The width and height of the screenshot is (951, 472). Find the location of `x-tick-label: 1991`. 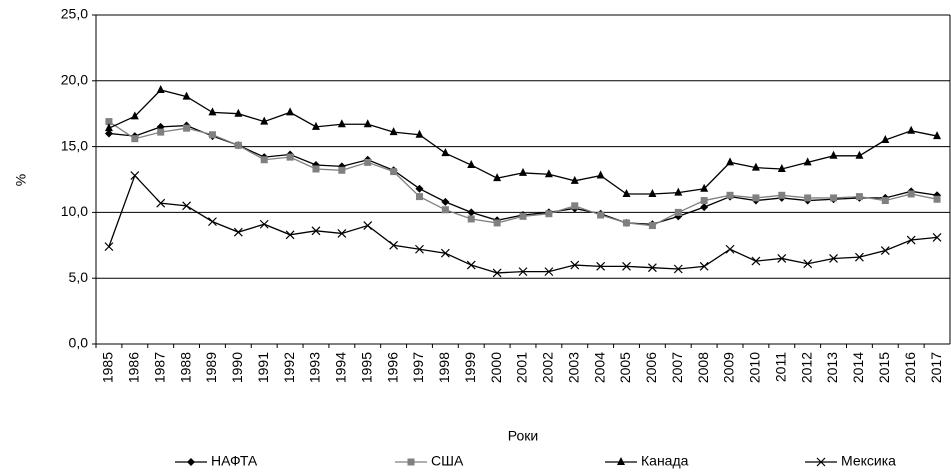

x-tick-label: 1991 is located at coordinates (263, 367).